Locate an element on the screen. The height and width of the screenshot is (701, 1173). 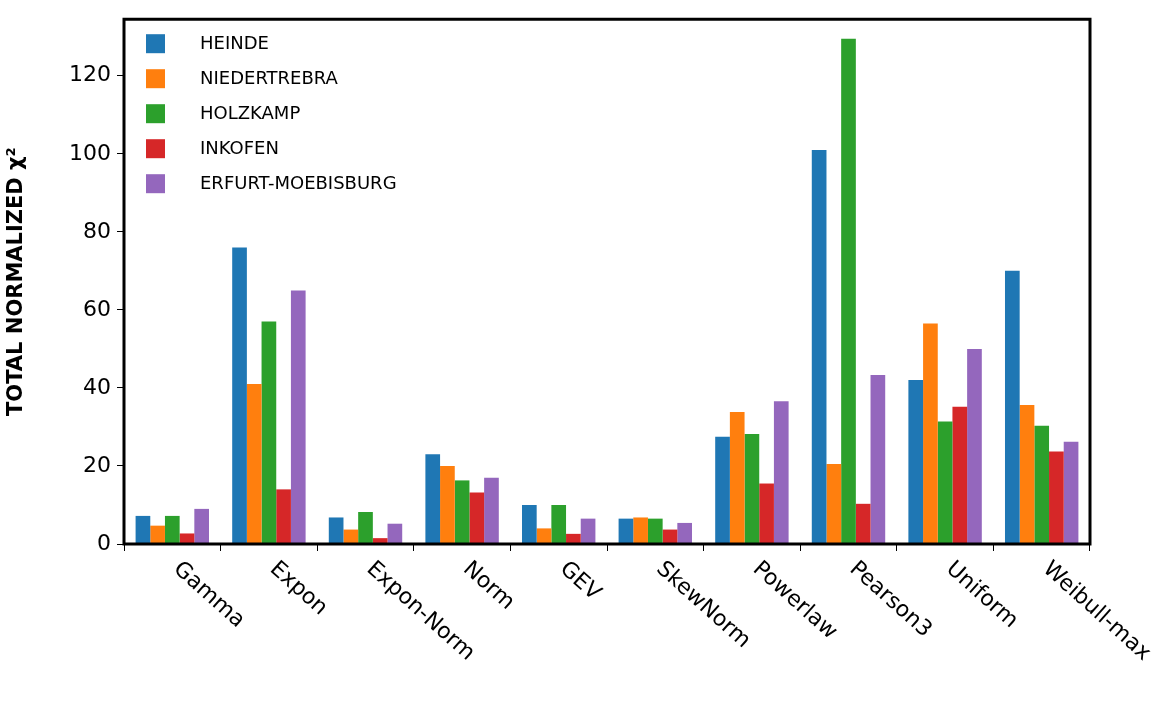
x-tick-label: GEV is located at coordinates (581, 580).